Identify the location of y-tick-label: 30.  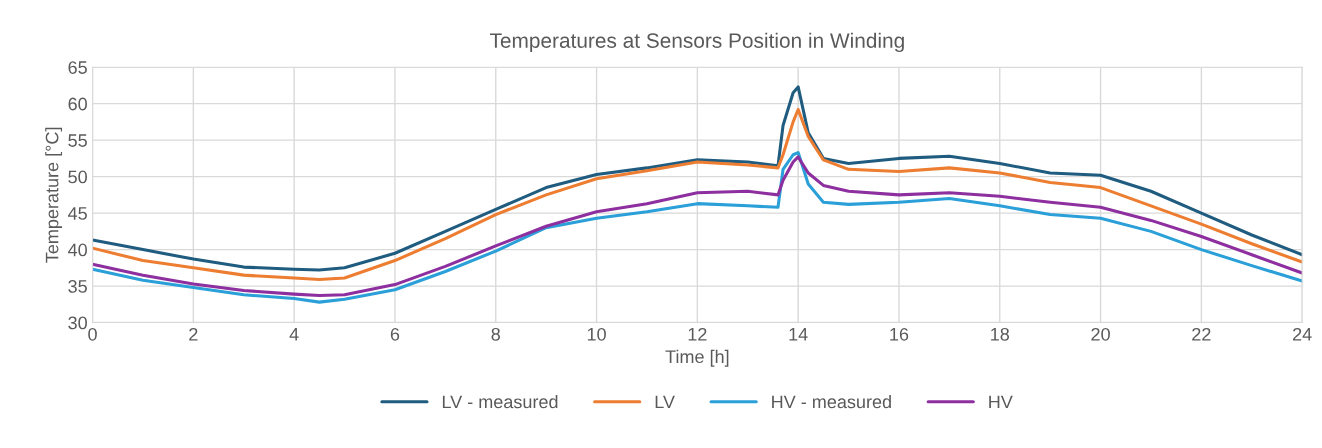
(77, 323).